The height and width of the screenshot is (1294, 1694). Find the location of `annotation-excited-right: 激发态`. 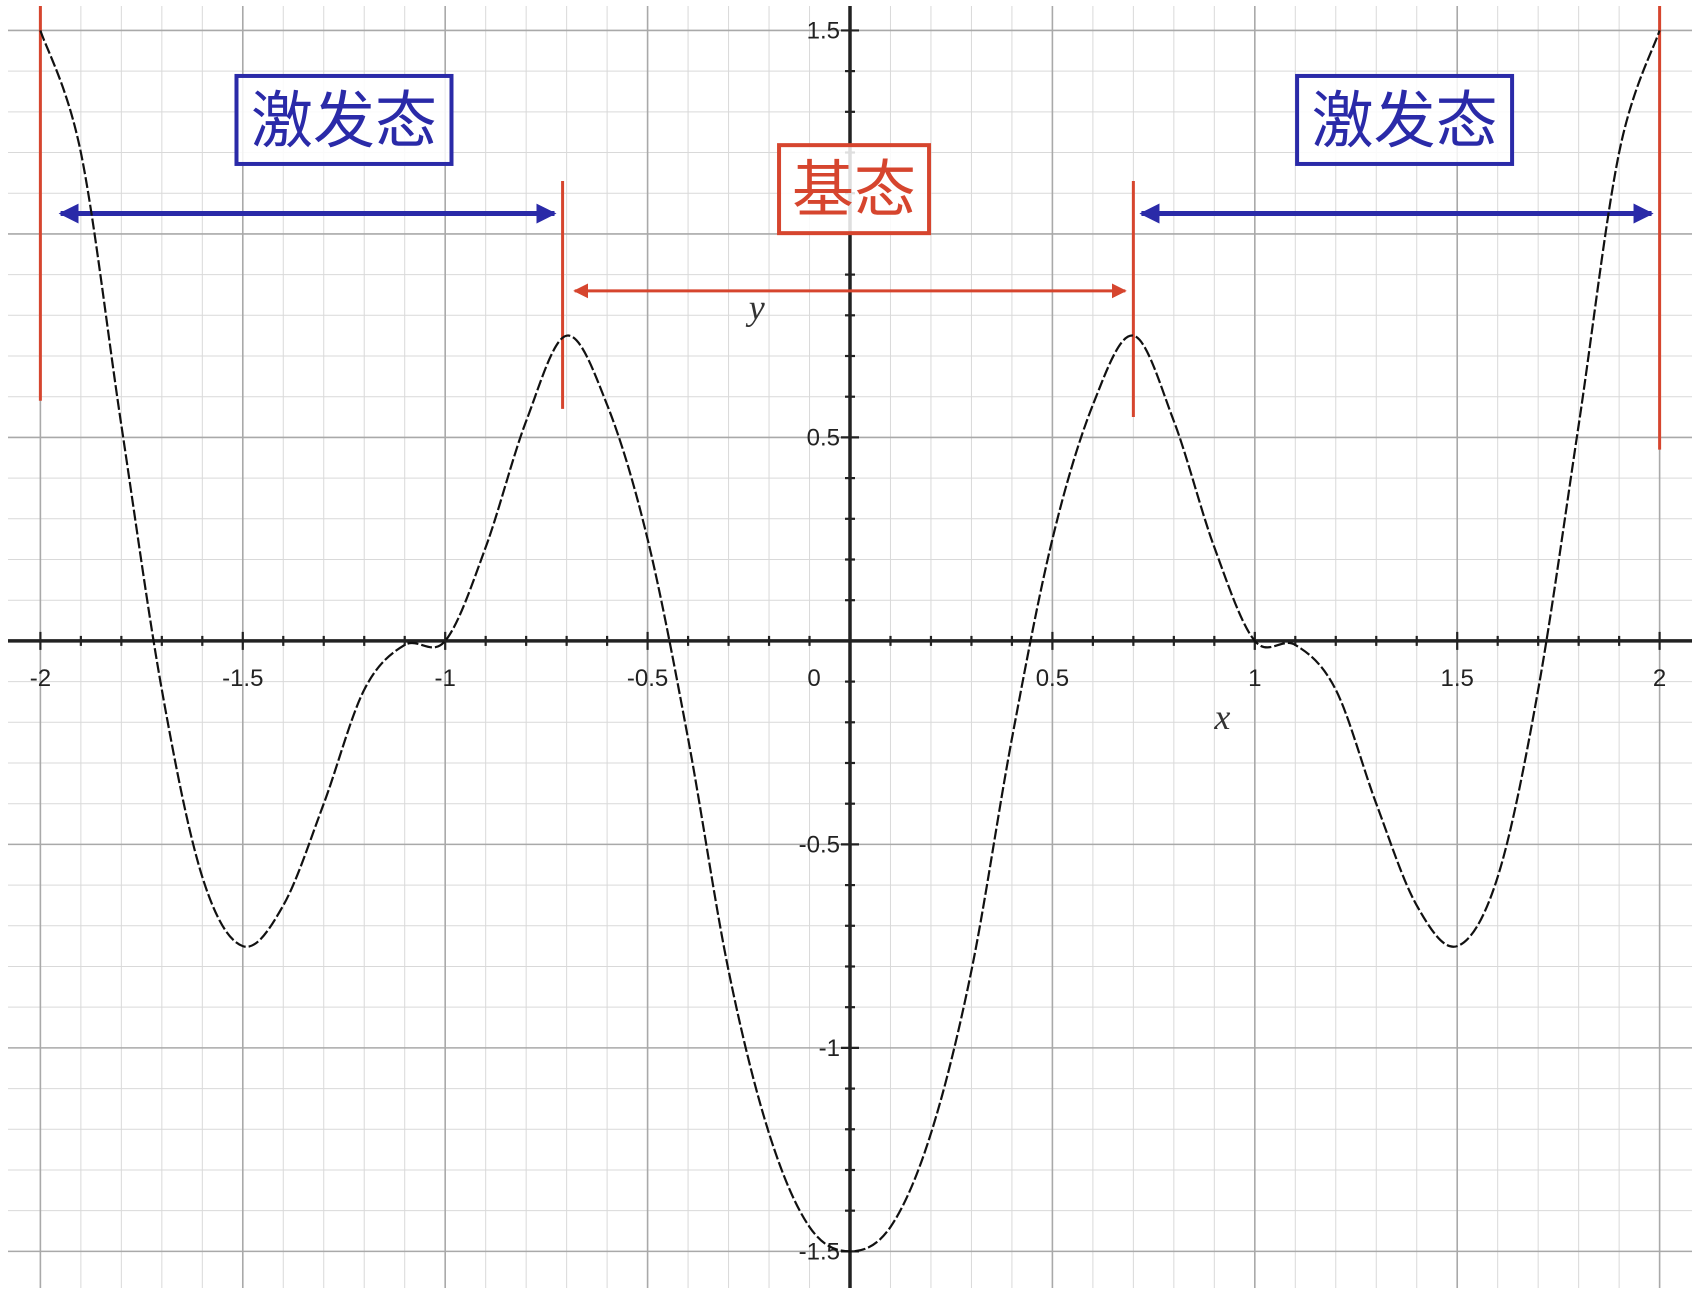

annotation-excited-right: 激发态 is located at coordinates (1396, 148).